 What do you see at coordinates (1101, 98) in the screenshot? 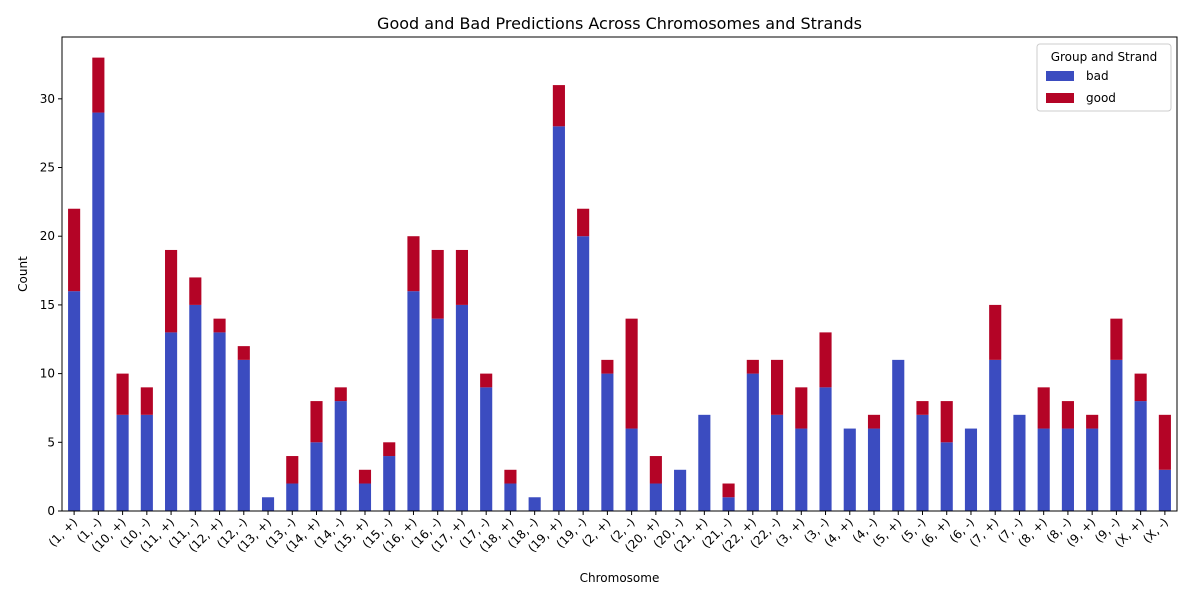
I see `legend-label-good: good` at bounding box center [1101, 98].